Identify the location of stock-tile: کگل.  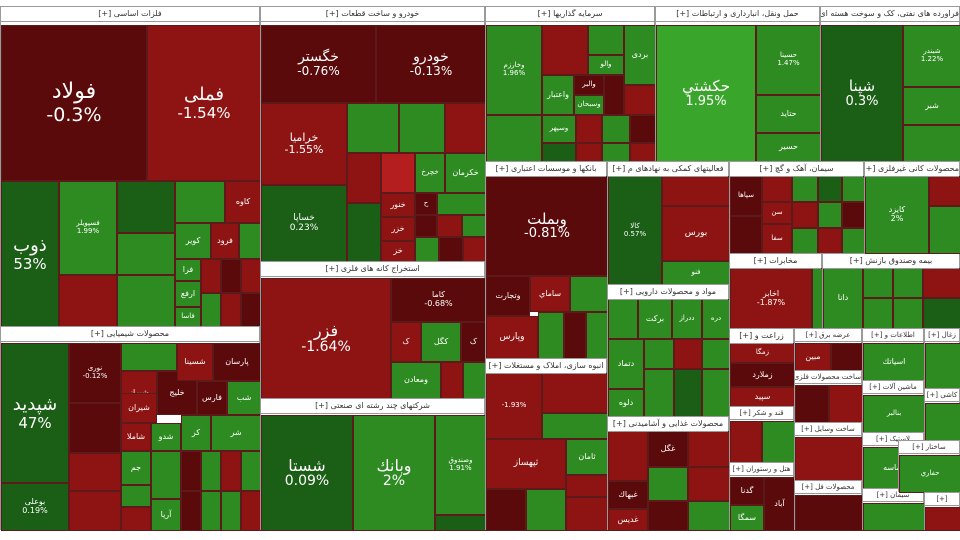
(441, 342).